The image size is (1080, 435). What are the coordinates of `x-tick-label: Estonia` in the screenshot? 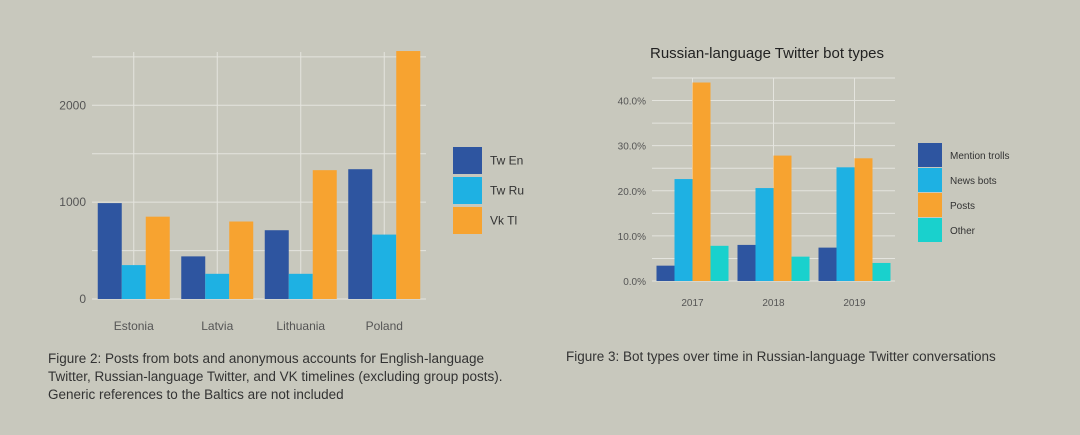 It's located at (134, 326).